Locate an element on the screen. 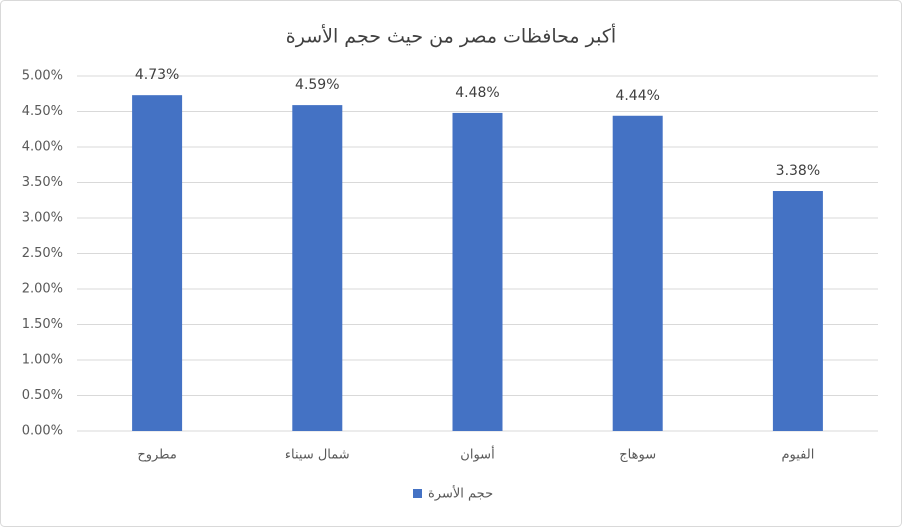 The height and width of the screenshot is (527, 902). legend-label: حجم الأسرة is located at coordinates (460, 493).